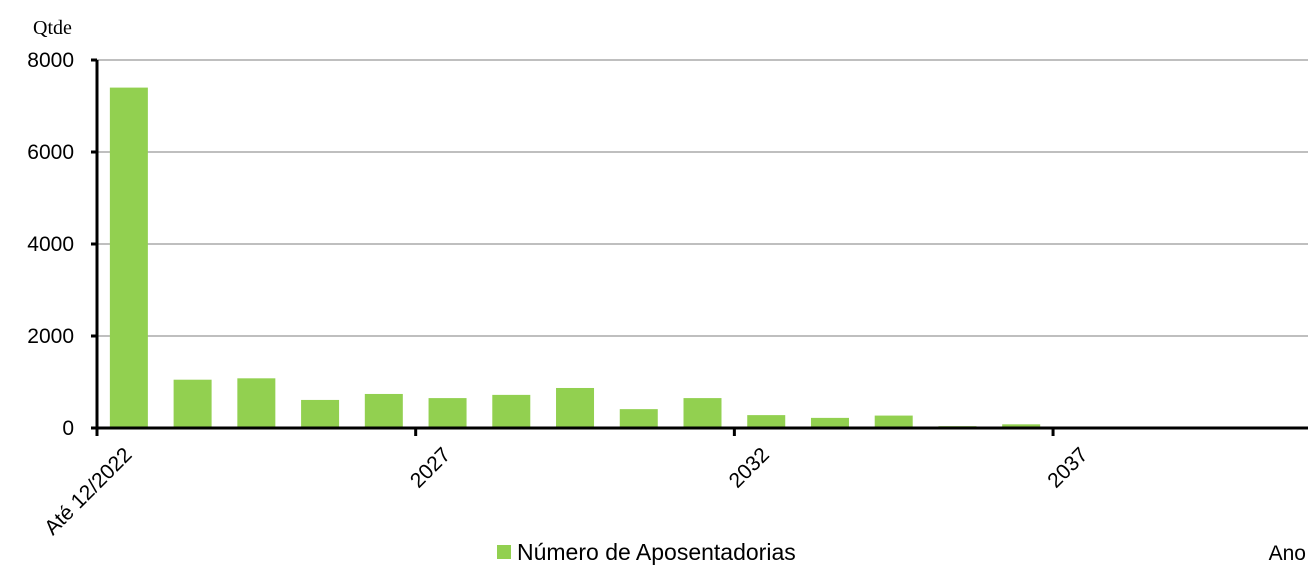  I want to click on legend-swatch, so click(504, 552).